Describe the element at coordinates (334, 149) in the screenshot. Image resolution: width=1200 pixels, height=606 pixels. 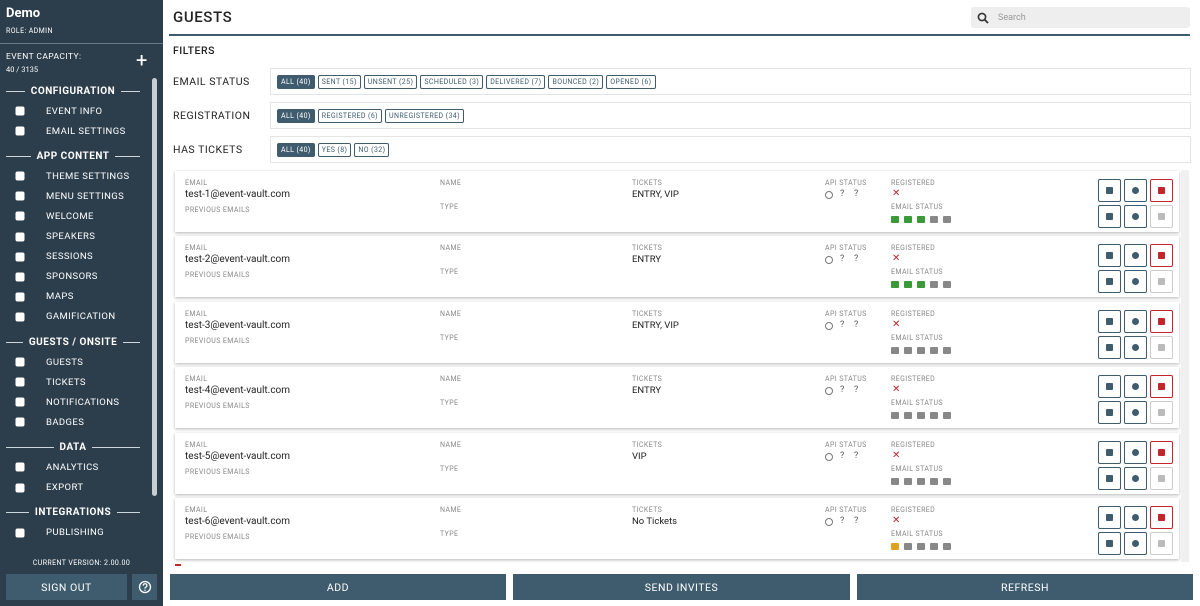
I see `filter-chip: YES (8)` at that location.